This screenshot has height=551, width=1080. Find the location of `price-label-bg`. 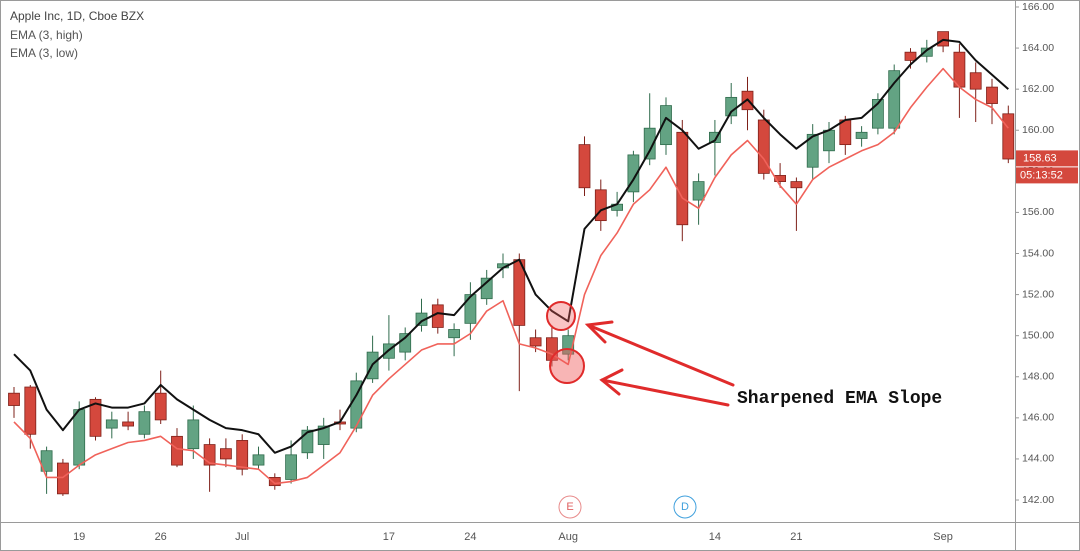

price-label-bg is located at coordinates (1047, 158).